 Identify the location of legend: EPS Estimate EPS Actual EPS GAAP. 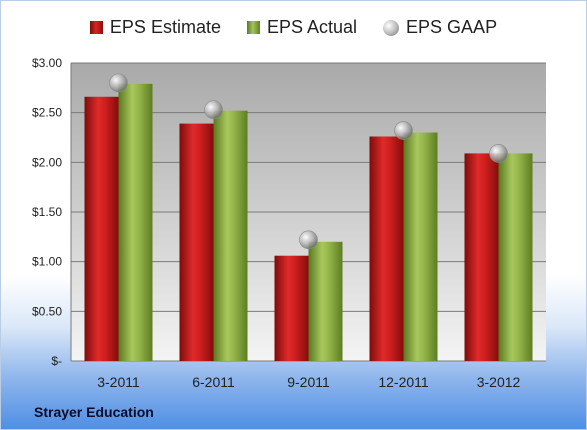
(293, 27).